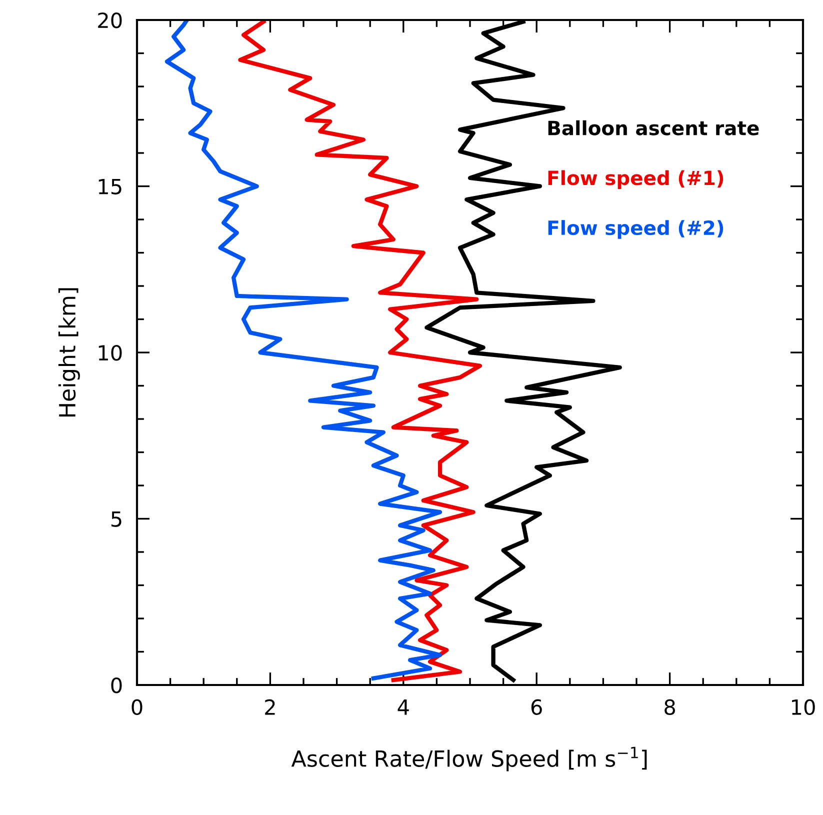 This screenshot has width=823, height=815. What do you see at coordinates (270, 707) in the screenshot?
I see `x-tick-label: 2` at bounding box center [270, 707].